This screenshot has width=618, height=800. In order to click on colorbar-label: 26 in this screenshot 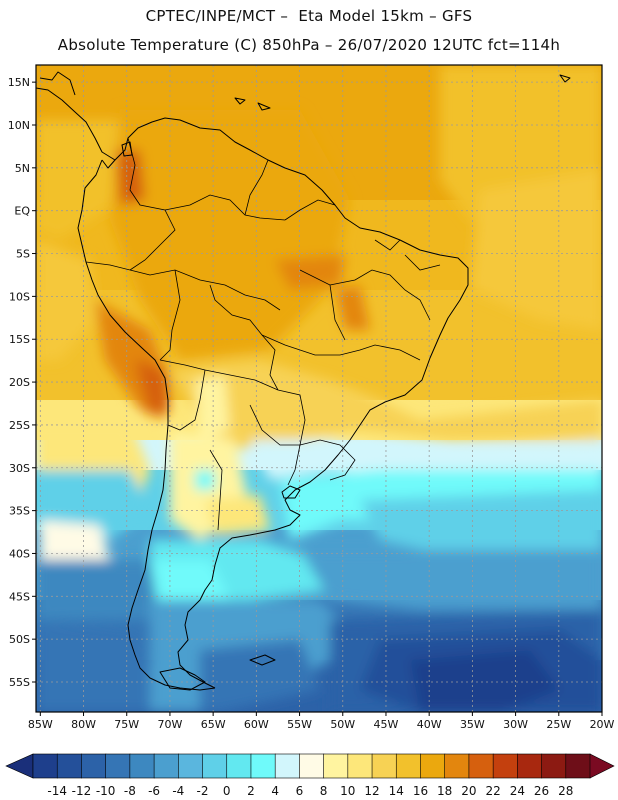, I will do `click(541, 791)`.